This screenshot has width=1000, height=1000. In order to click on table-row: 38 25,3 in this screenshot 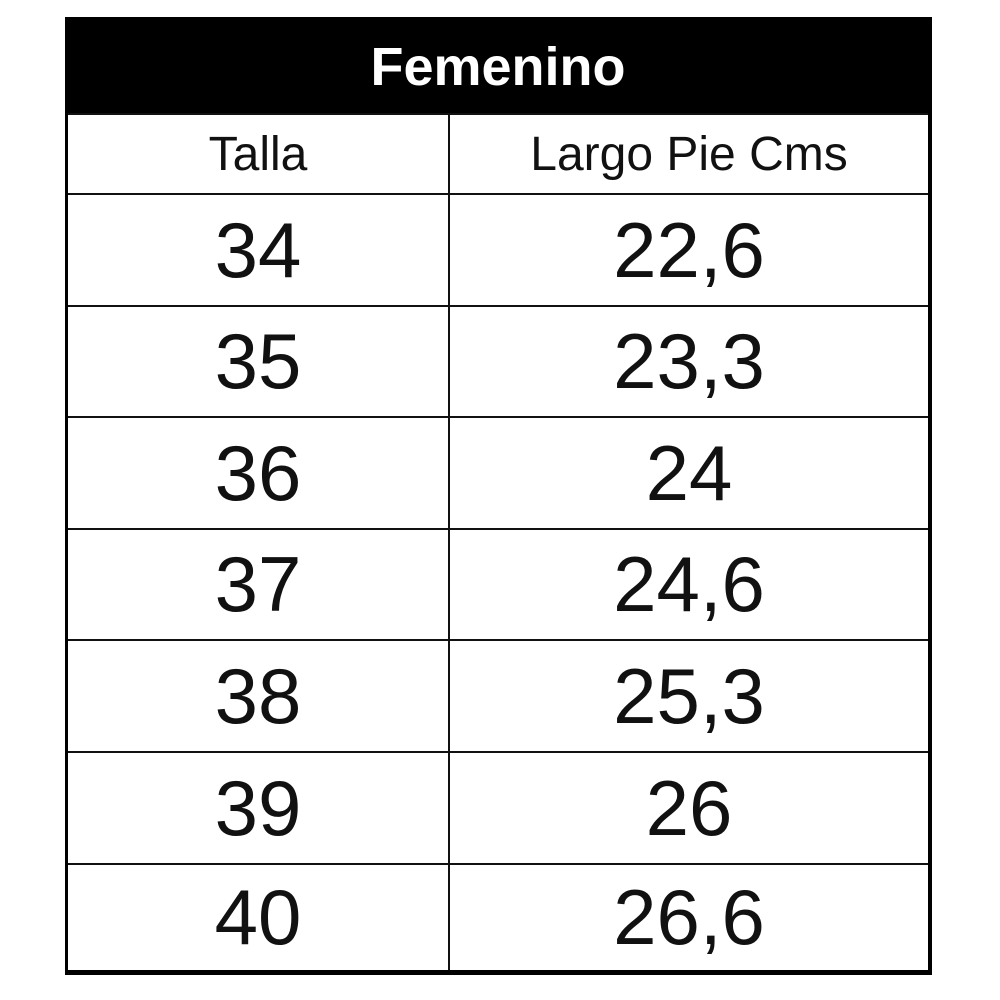, I will do `click(498, 695)`.